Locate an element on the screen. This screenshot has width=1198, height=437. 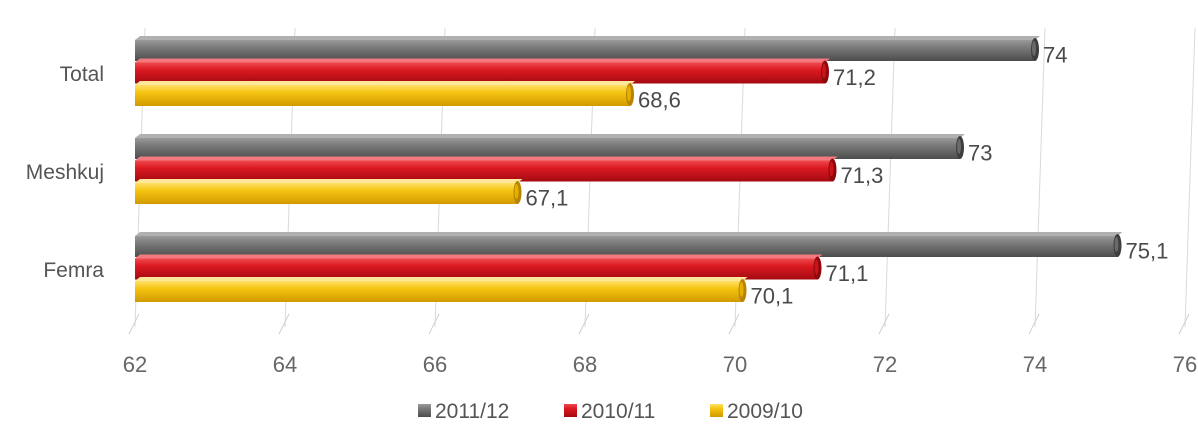
category-label: Total is located at coordinates (82, 74).